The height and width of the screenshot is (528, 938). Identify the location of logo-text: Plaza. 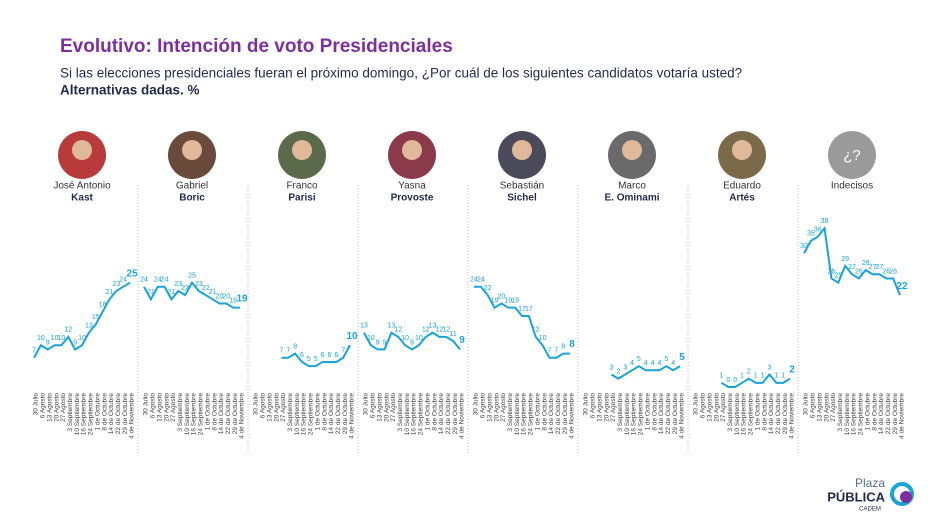
(870, 483).